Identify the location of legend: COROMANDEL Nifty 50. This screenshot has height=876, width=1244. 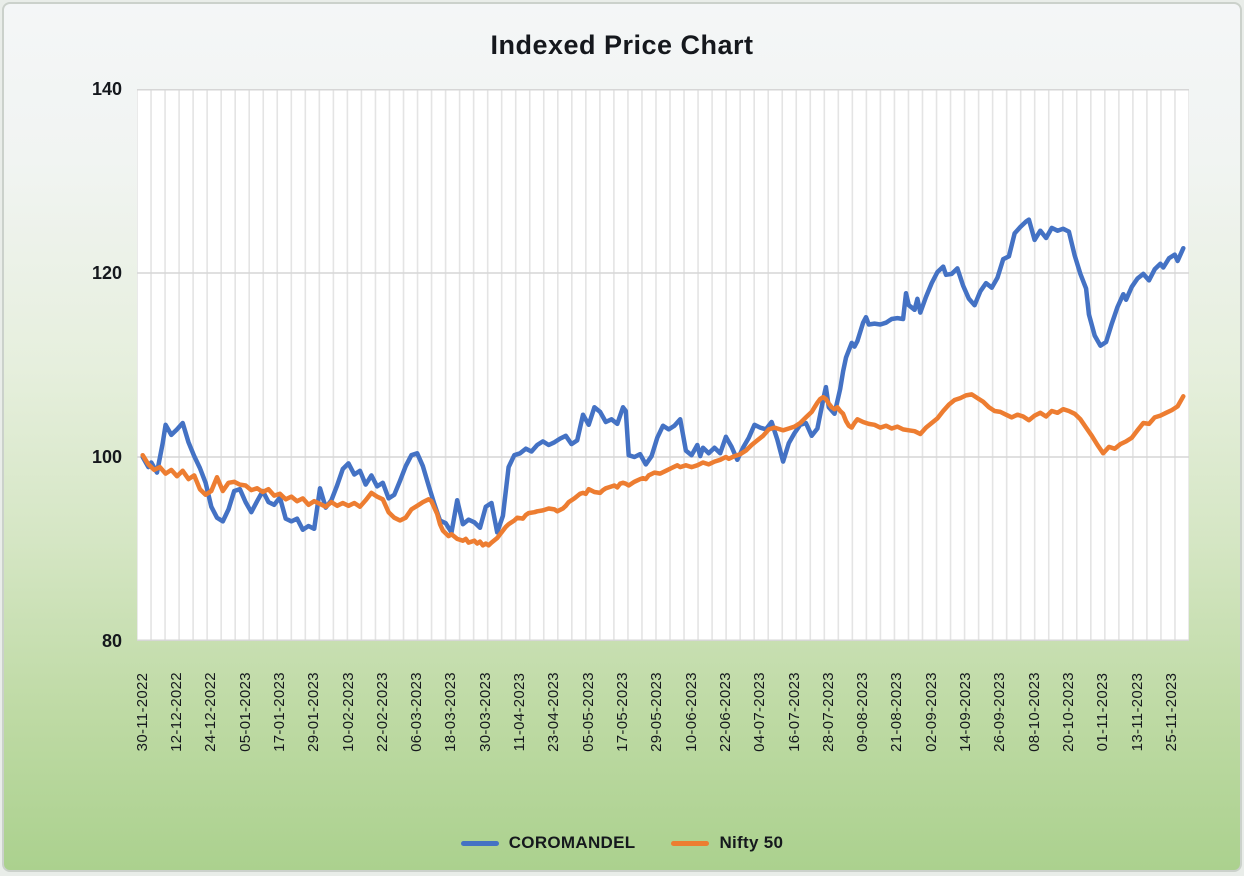
(622, 843).